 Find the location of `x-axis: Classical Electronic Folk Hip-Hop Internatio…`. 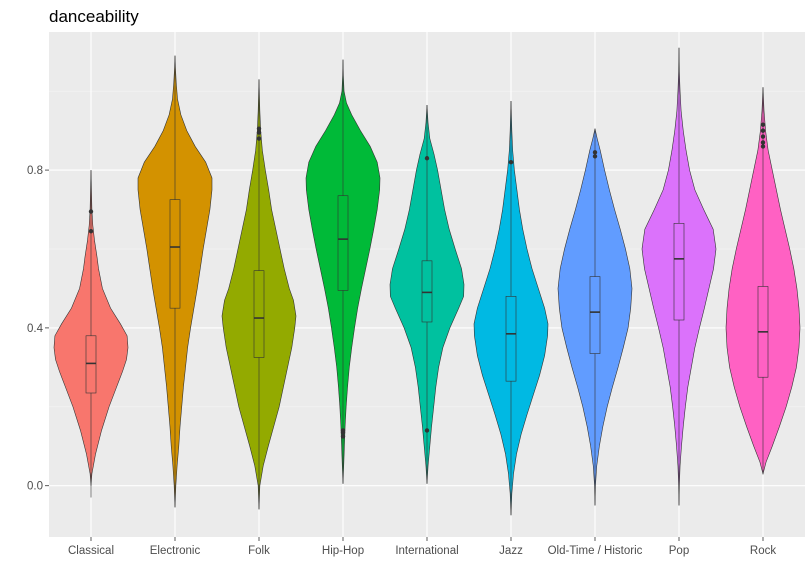

x-axis: Classical Electronic Folk Hip-Hop Internatio… is located at coordinates (422, 547).